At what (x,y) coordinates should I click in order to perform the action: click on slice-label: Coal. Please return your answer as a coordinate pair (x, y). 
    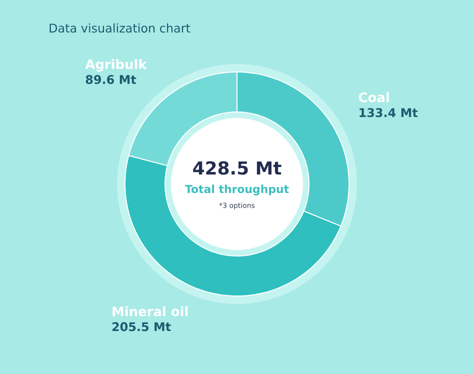
    Looking at the image, I should click on (373, 97).